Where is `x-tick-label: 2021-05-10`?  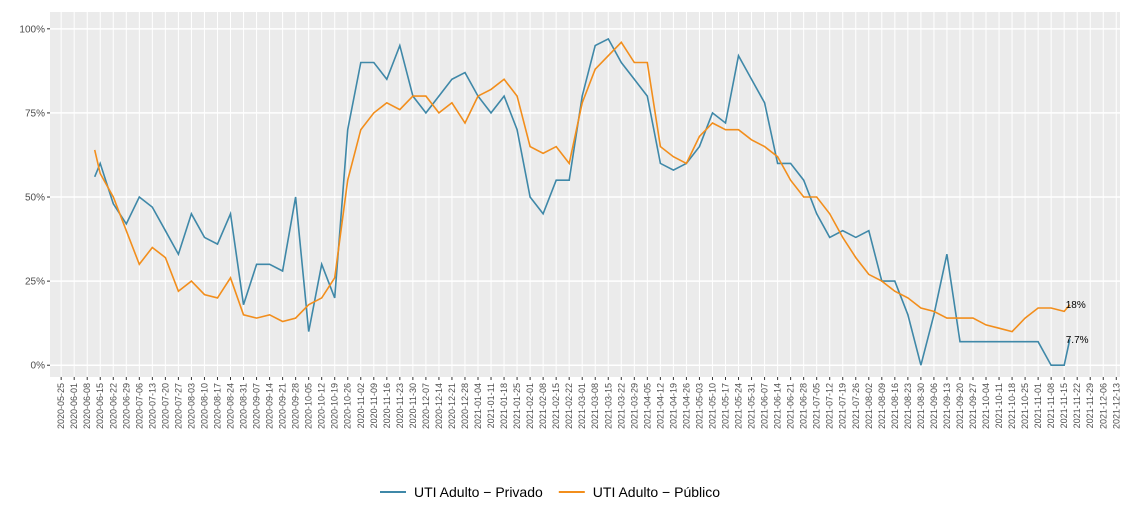 x-tick-label: 2021-05-10 is located at coordinates (712, 406).